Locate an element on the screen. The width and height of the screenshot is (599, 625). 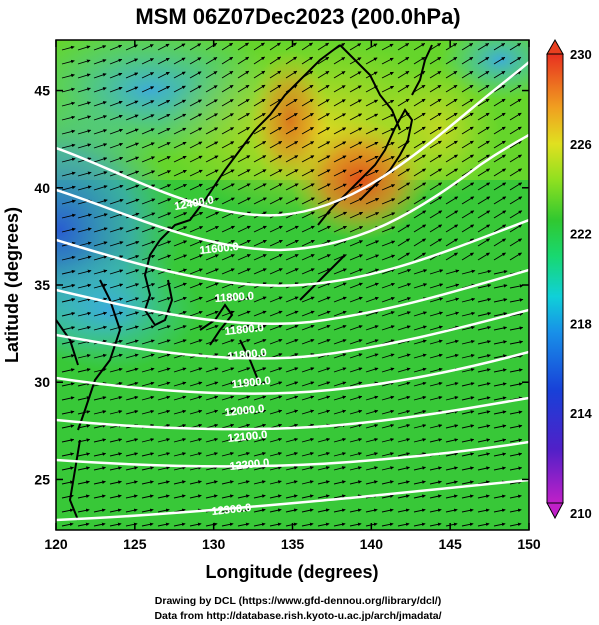
contour-label: 12200.0 is located at coordinates (249, 465).